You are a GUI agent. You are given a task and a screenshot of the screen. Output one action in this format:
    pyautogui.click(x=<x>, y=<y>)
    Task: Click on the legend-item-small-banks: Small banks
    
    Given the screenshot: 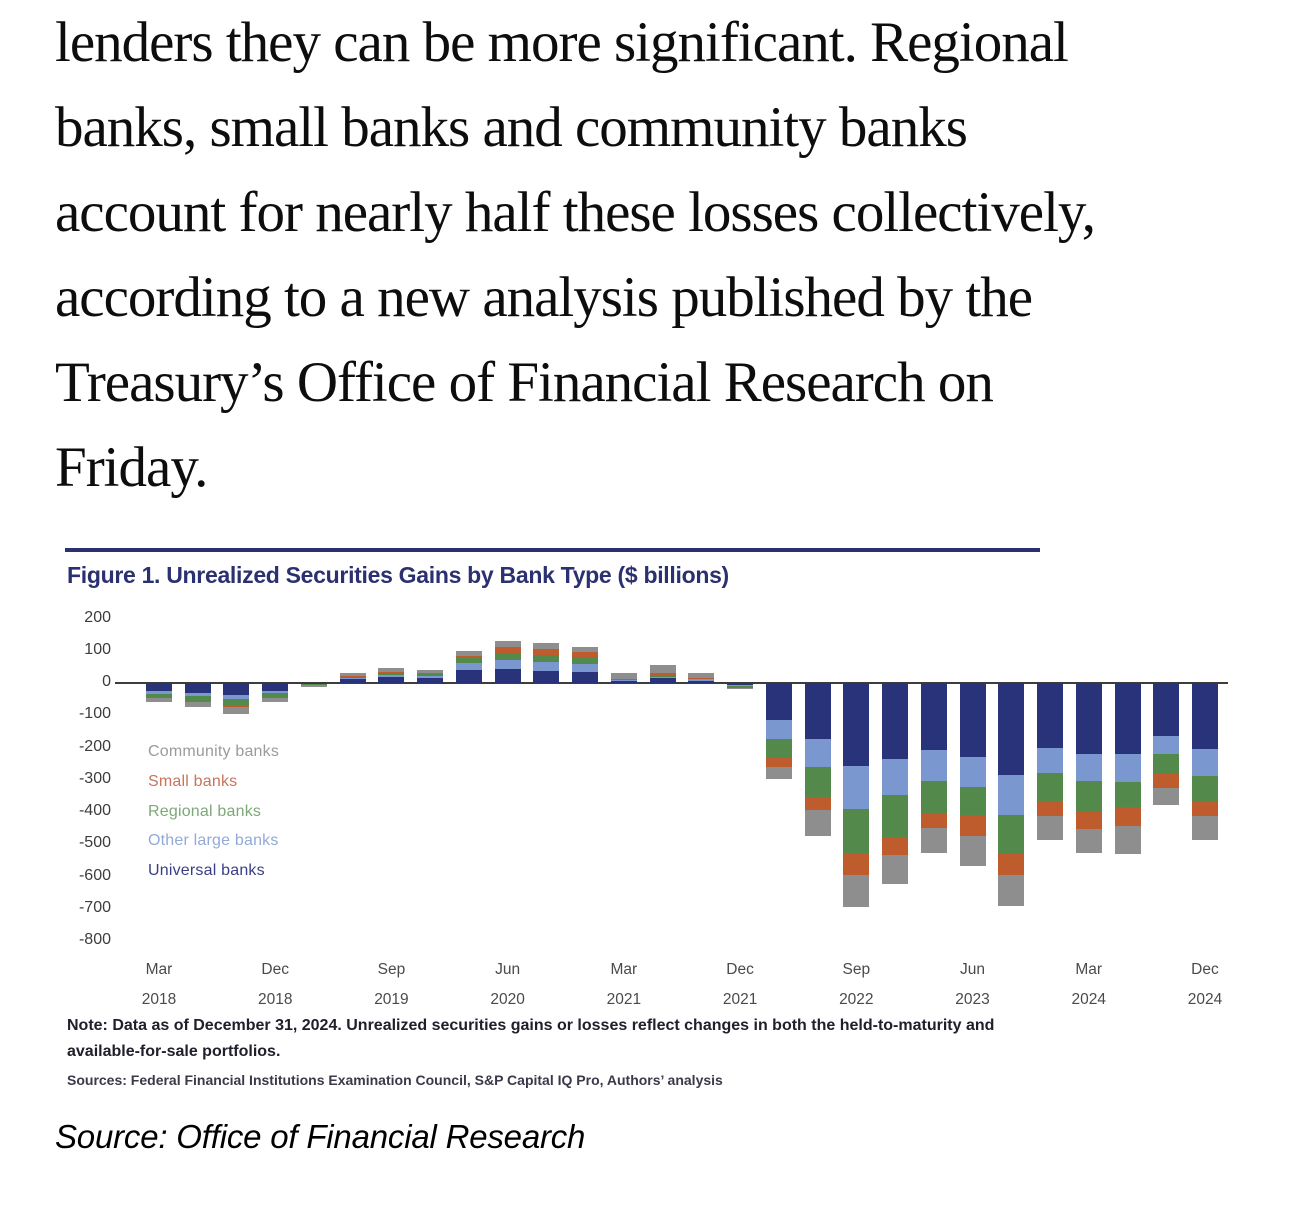 What is the action you would take?
    pyautogui.click(x=193, y=781)
    